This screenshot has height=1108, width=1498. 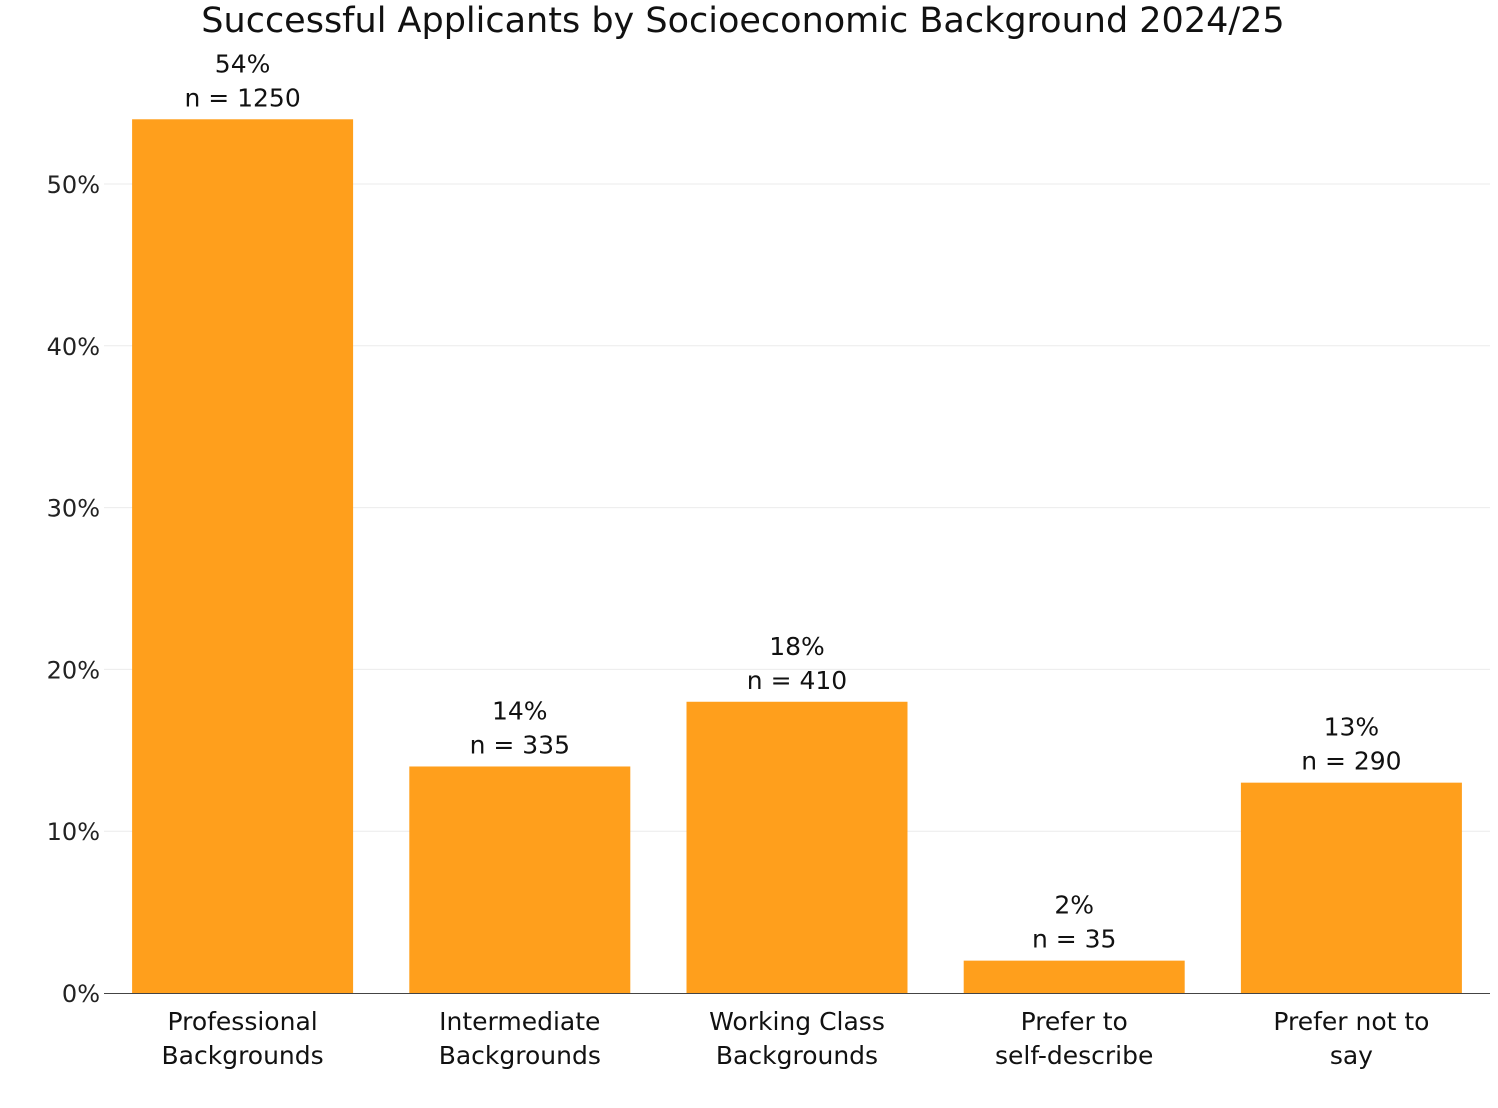 What do you see at coordinates (1351, 1055) in the screenshot?
I see `x-tick-label: say` at bounding box center [1351, 1055].